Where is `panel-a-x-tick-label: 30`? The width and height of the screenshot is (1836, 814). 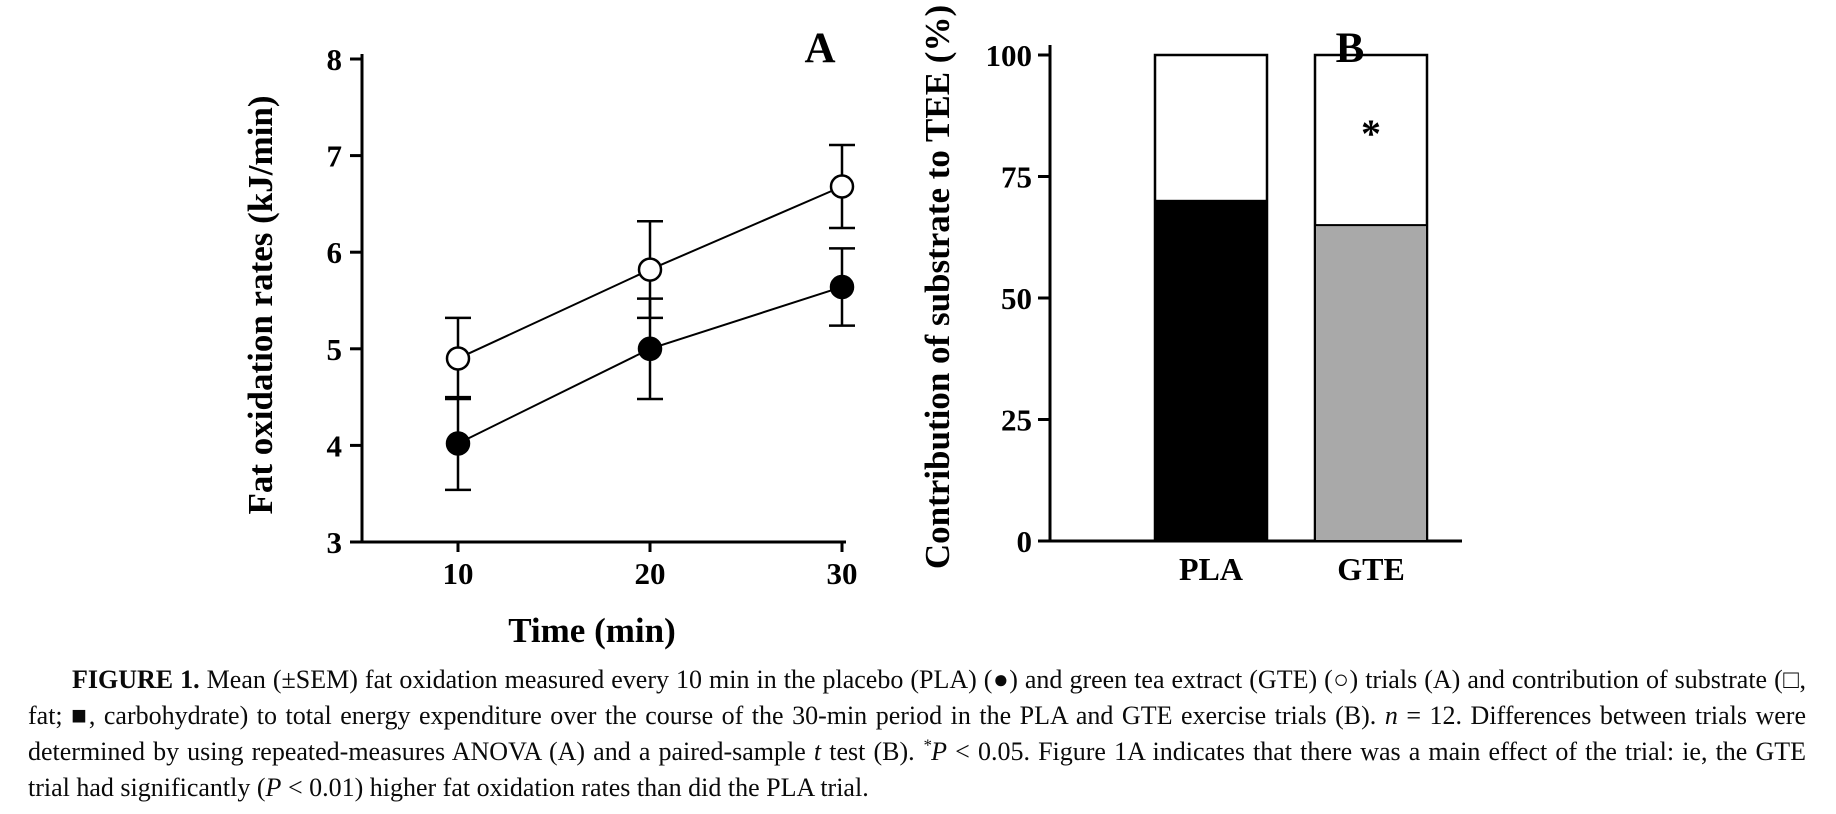 panel-a-x-tick-label: 30 is located at coordinates (842, 573).